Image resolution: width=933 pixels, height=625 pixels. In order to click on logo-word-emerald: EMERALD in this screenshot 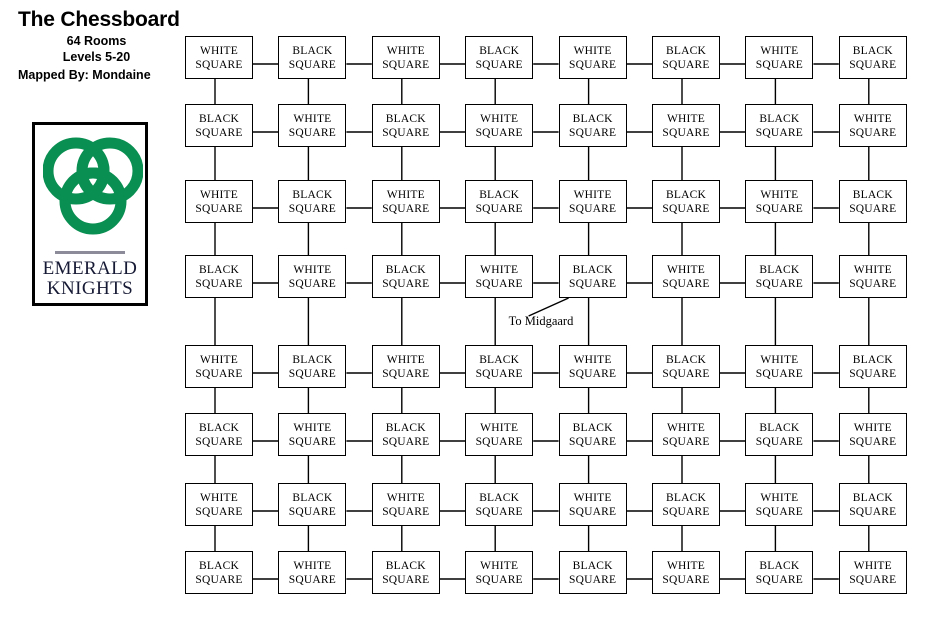, I will do `click(90, 268)`.